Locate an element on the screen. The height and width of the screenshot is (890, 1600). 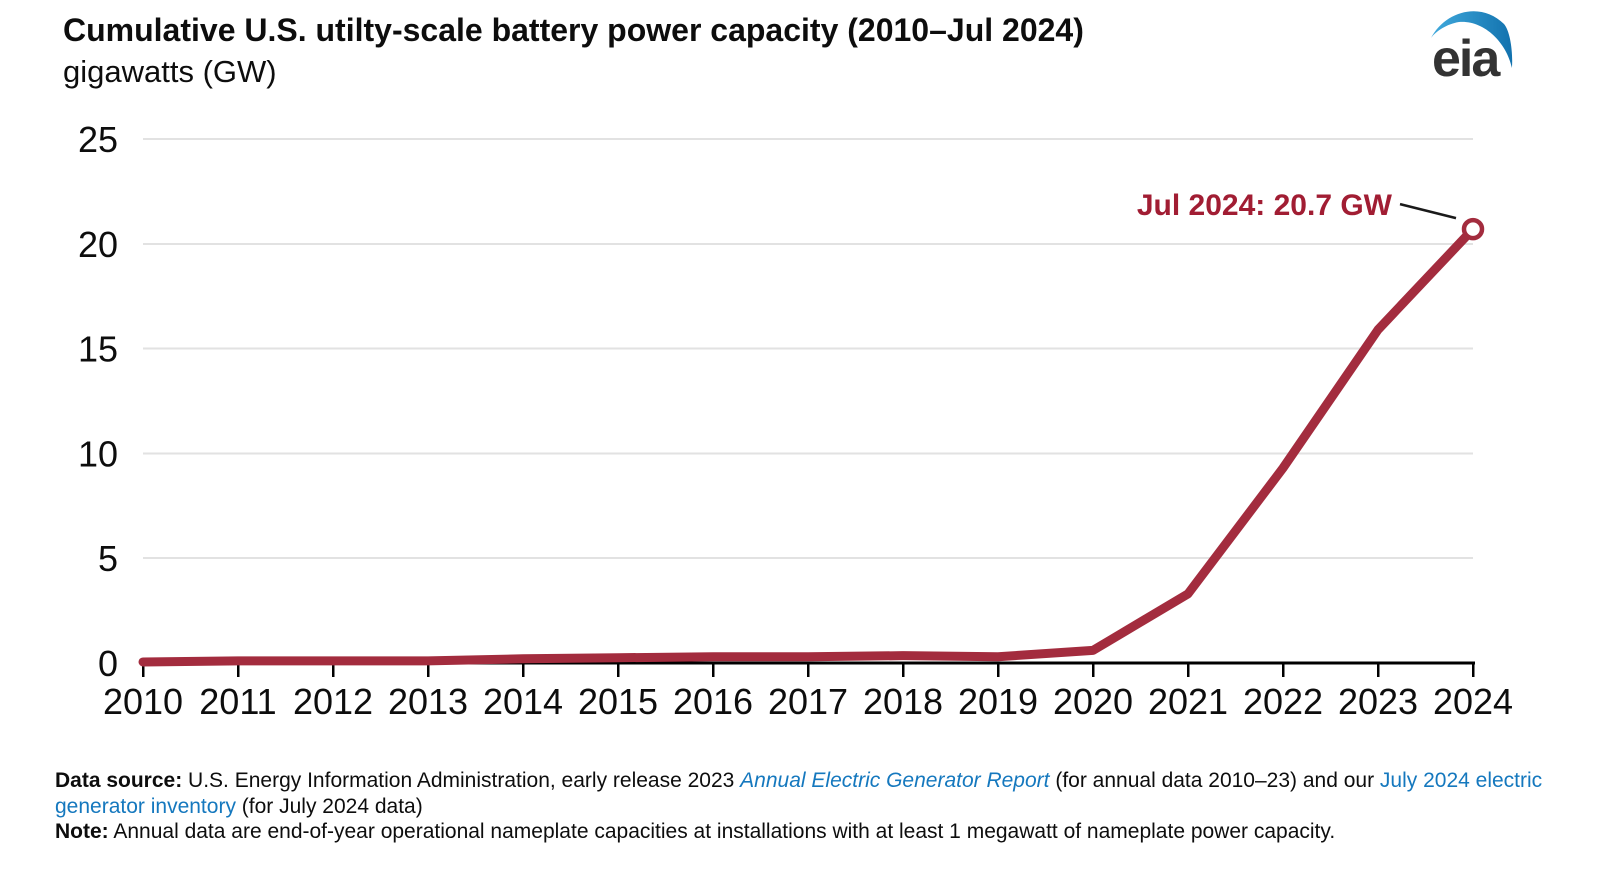
y-tick-label: 20 is located at coordinates (98, 244).